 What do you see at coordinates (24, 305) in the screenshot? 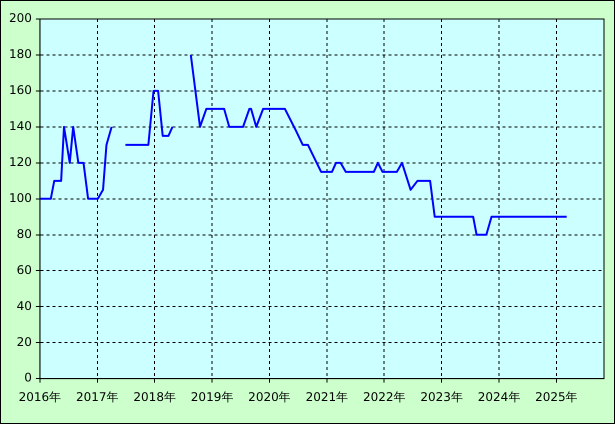
I see `y-tick-label: 40` at bounding box center [24, 305].